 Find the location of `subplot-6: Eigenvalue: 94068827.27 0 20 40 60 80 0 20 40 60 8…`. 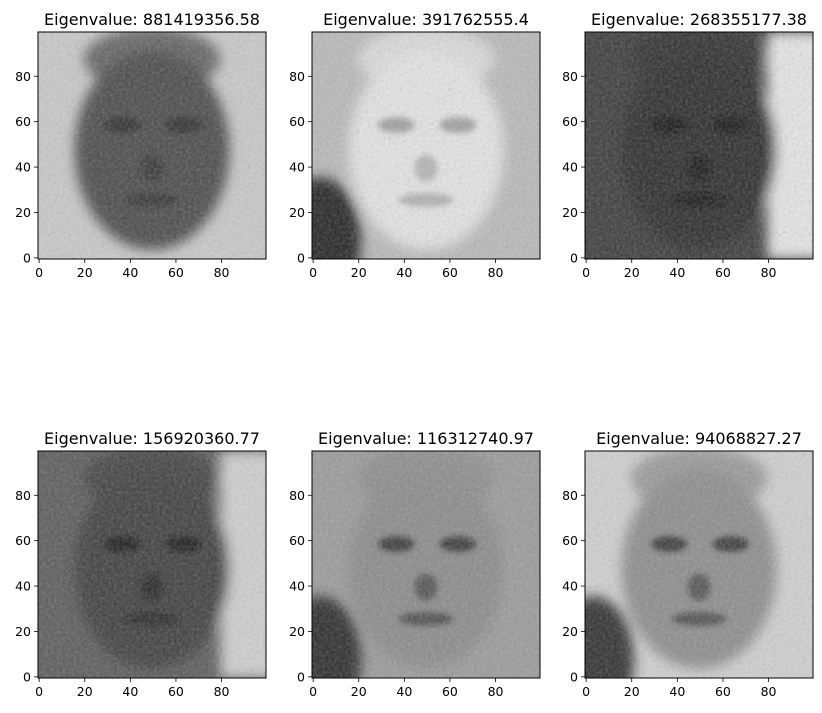

subplot-6: Eigenvalue: 94068827.27 0 20 40 60 80 0 20 40 60 8… is located at coordinates (688, 564).